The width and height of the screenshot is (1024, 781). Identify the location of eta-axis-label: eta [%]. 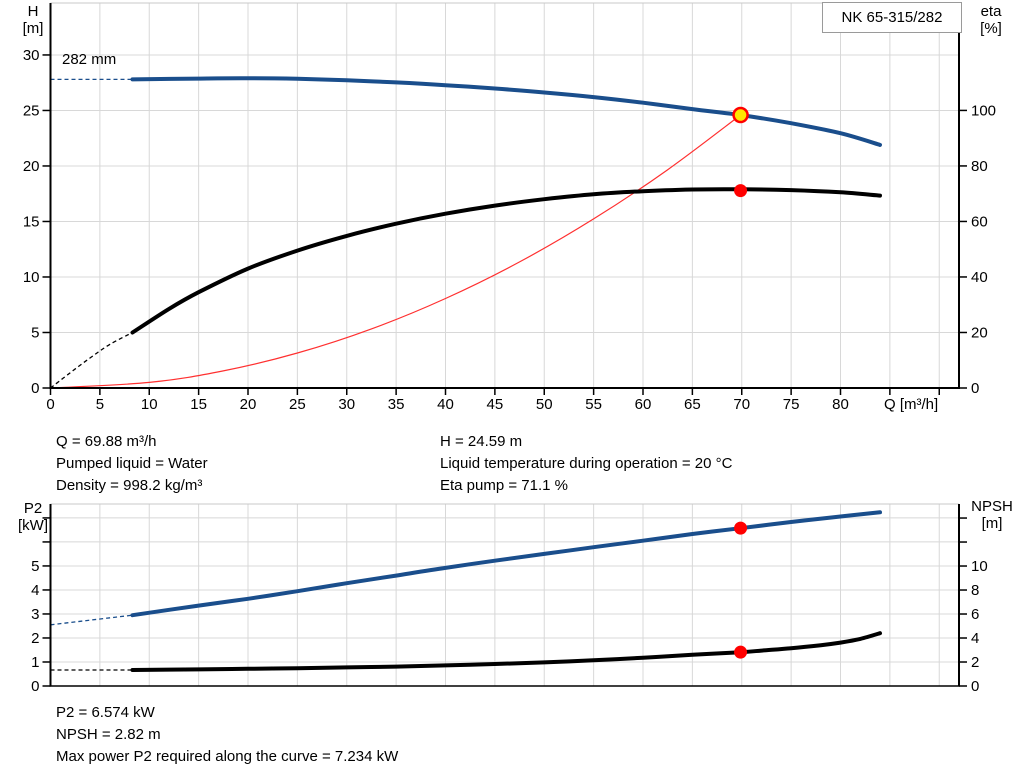
(991, 20).